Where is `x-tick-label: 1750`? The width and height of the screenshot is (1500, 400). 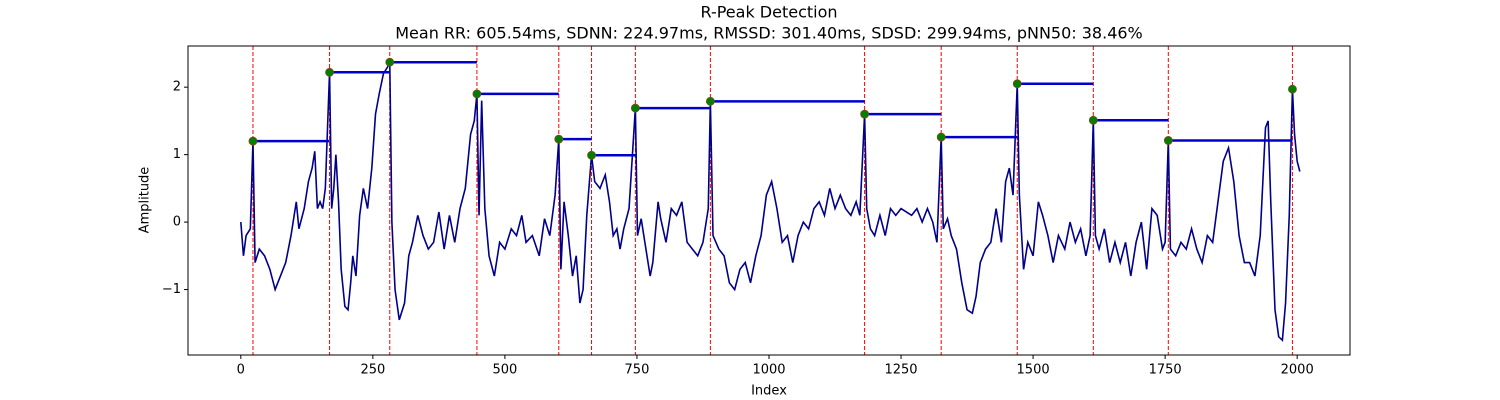
x-tick-label: 1750 is located at coordinates (1165, 370).